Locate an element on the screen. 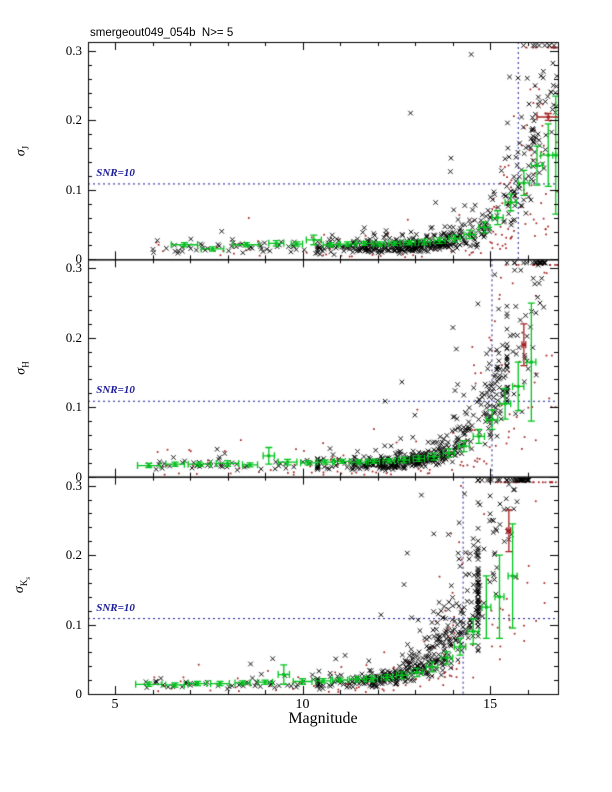 This screenshot has height=792, width=612. y-axis-title: σKs is located at coordinates (22, 585).